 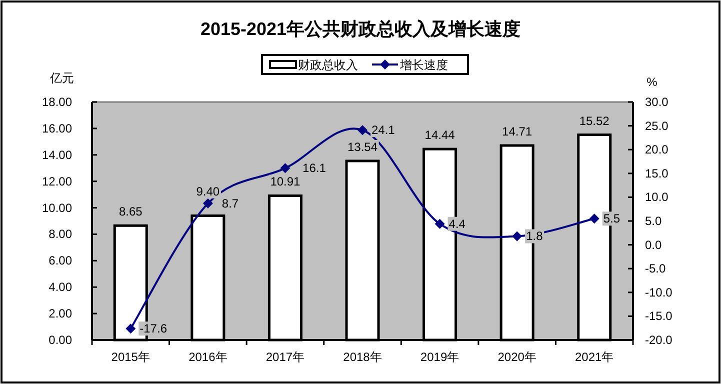 What do you see at coordinates (154, 329) in the screenshot?
I see `data-label: -17.6` at bounding box center [154, 329].